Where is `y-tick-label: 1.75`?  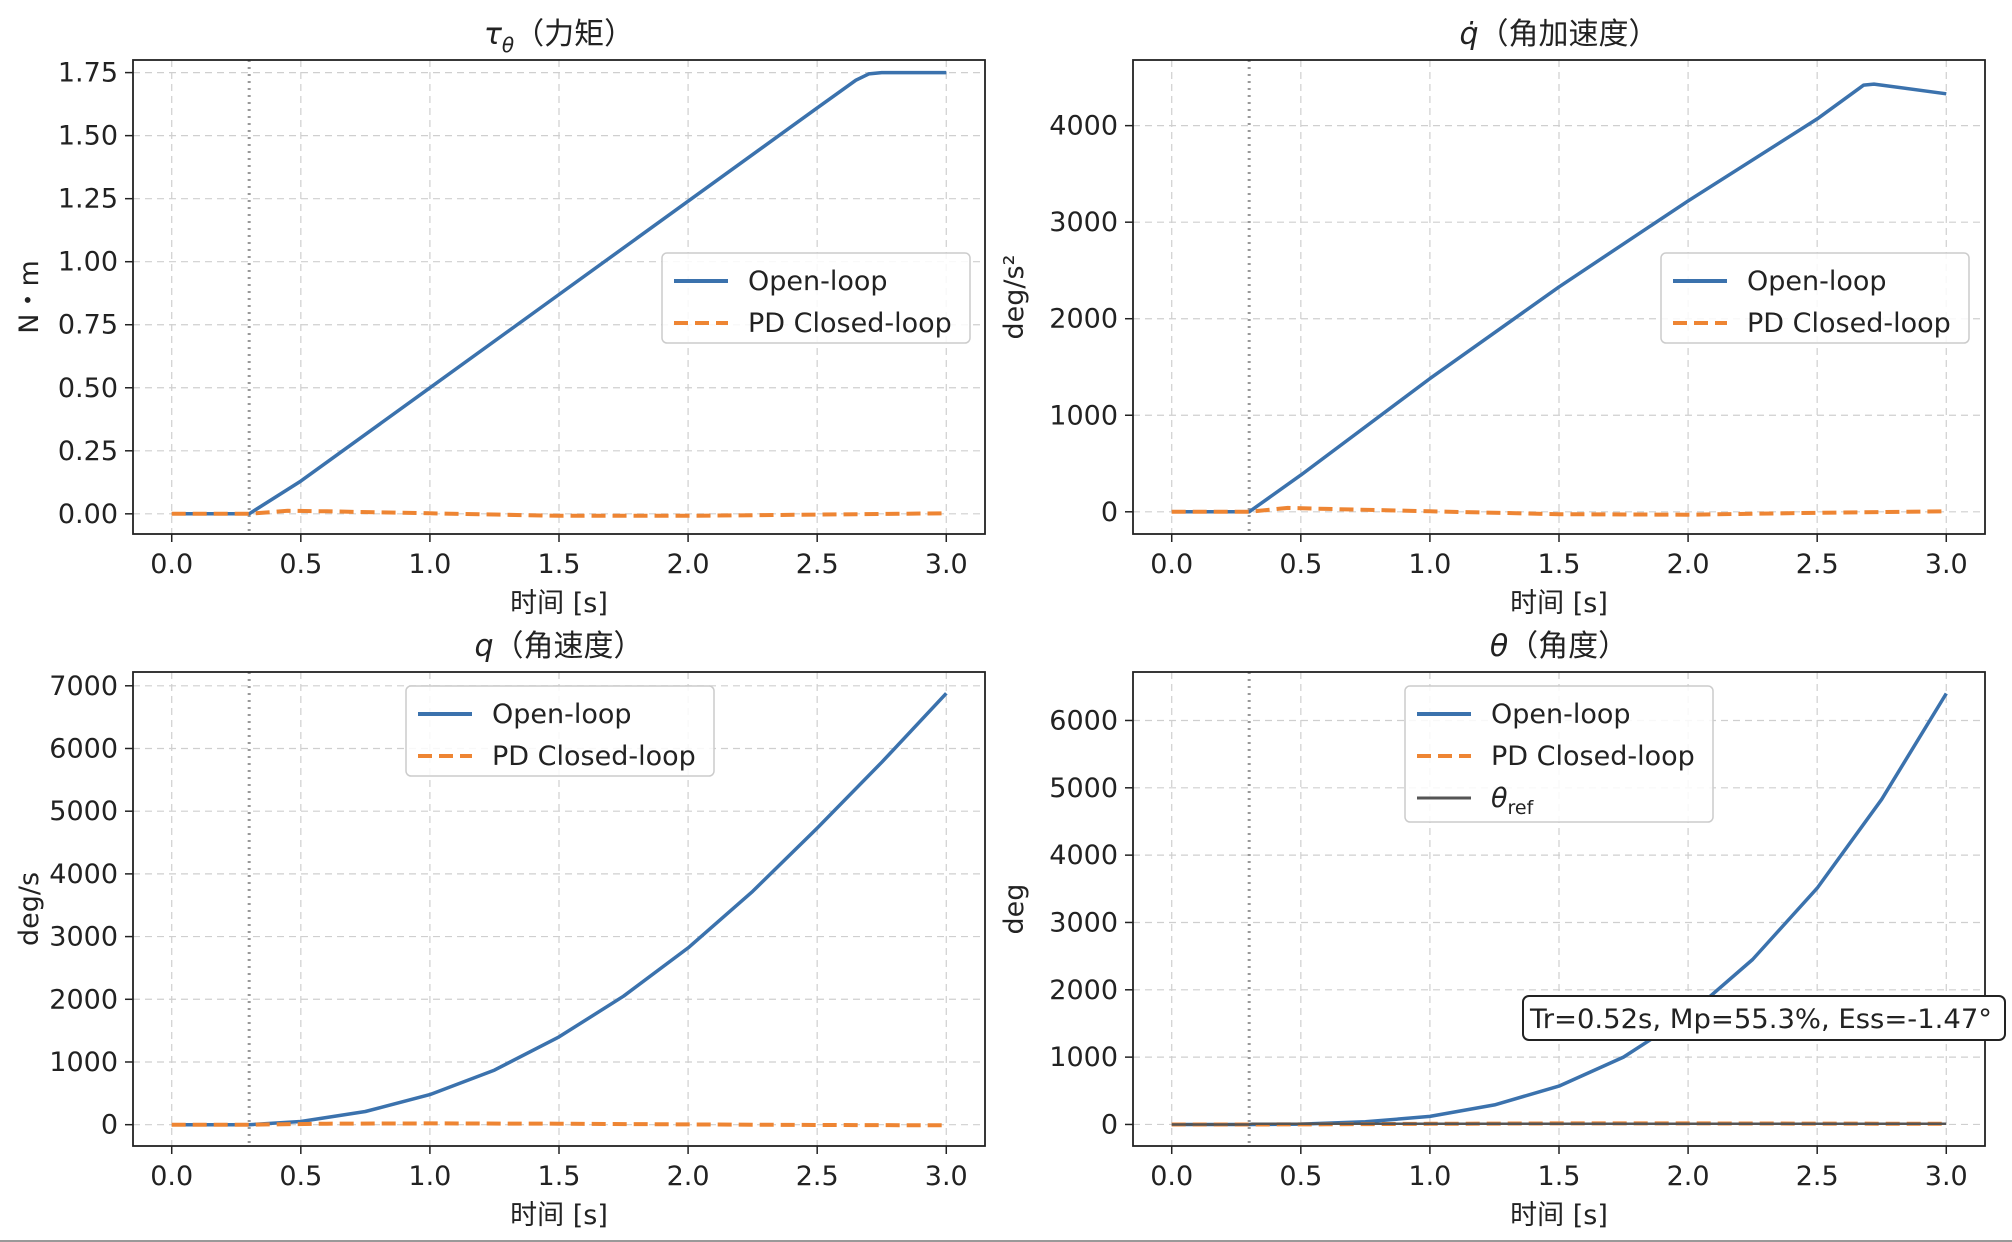 y-tick-label: 1.75 is located at coordinates (88, 73).